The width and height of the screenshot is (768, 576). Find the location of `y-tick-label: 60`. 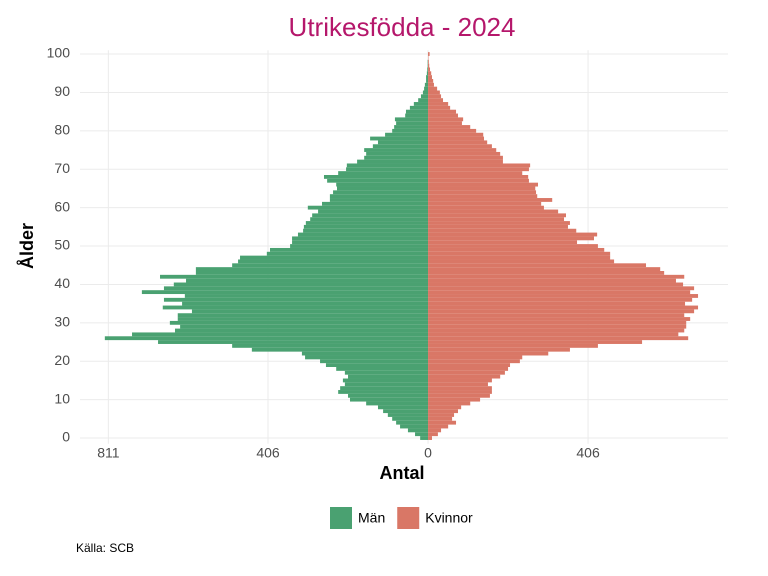

y-tick-label: 60 is located at coordinates (62, 206).